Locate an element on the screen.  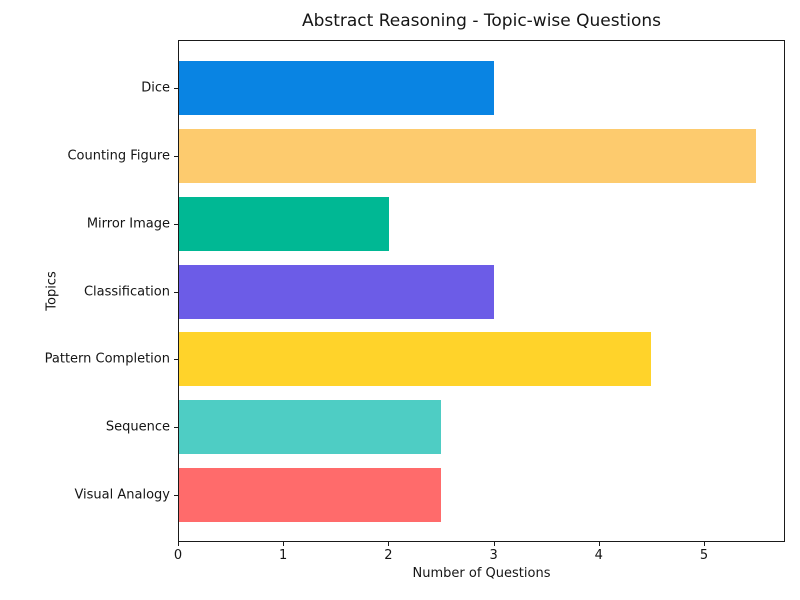
x-tick-label: 3 is located at coordinates (493, 555).